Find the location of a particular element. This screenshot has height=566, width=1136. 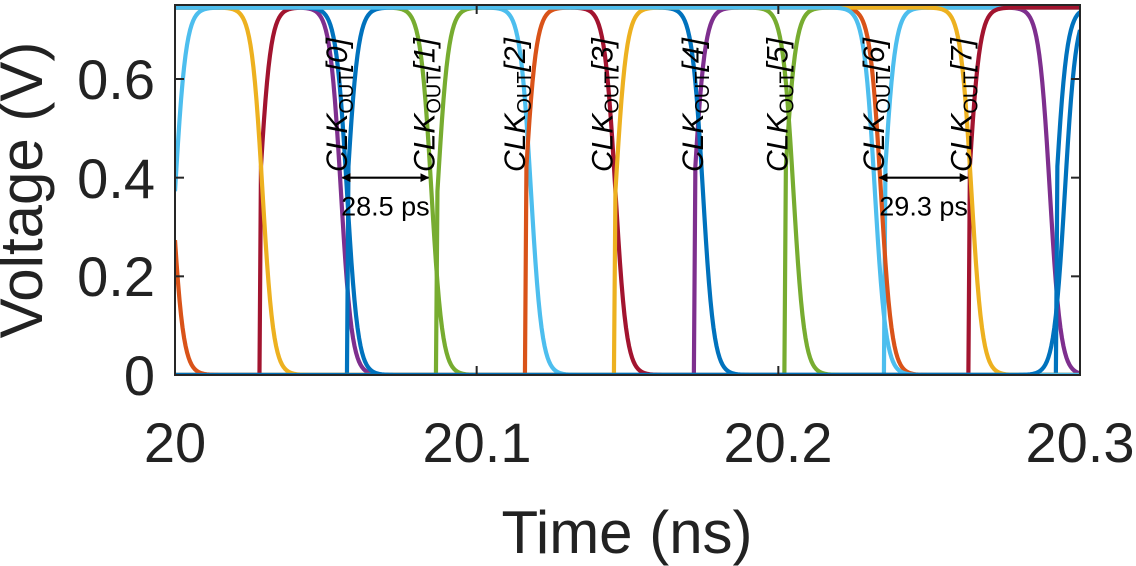

y-tick-label: 0.4 is located at coordinates (116, 178).